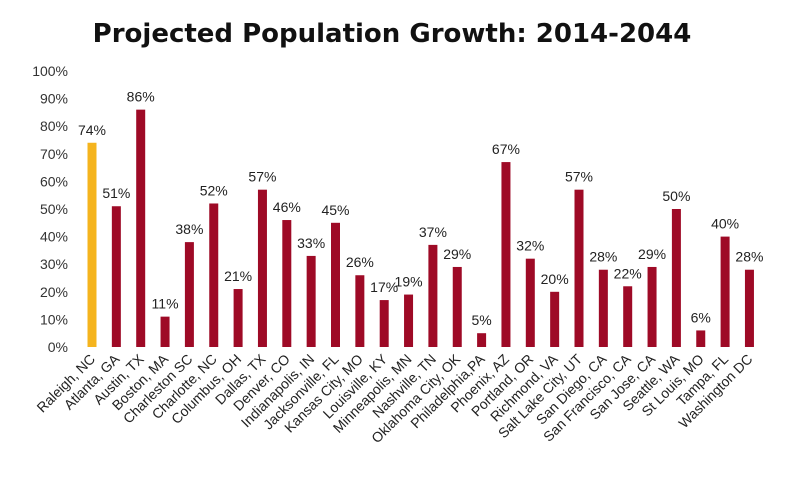 Image resolution: width=791 pixels, height=494 pixels. What do you see at coordinates (506, 149) in the screenshot?
I see `data-label: 67%` at bounding box center [506, 149].